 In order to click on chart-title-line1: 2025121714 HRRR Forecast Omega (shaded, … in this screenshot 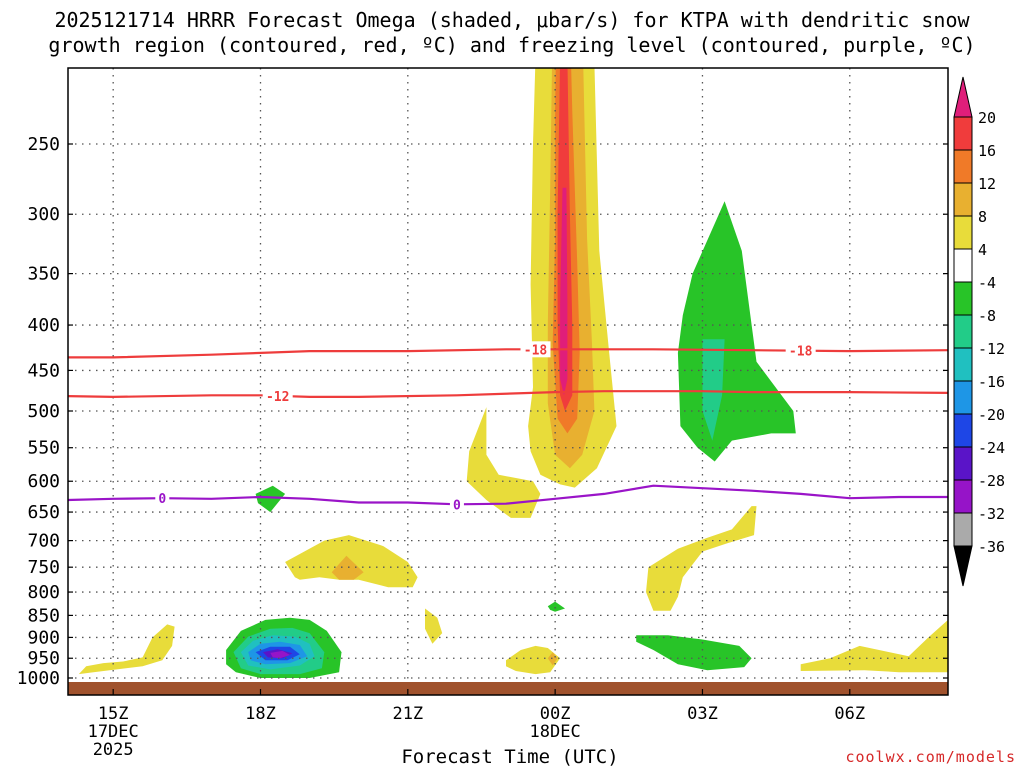, I will do `click(512, 20)`.